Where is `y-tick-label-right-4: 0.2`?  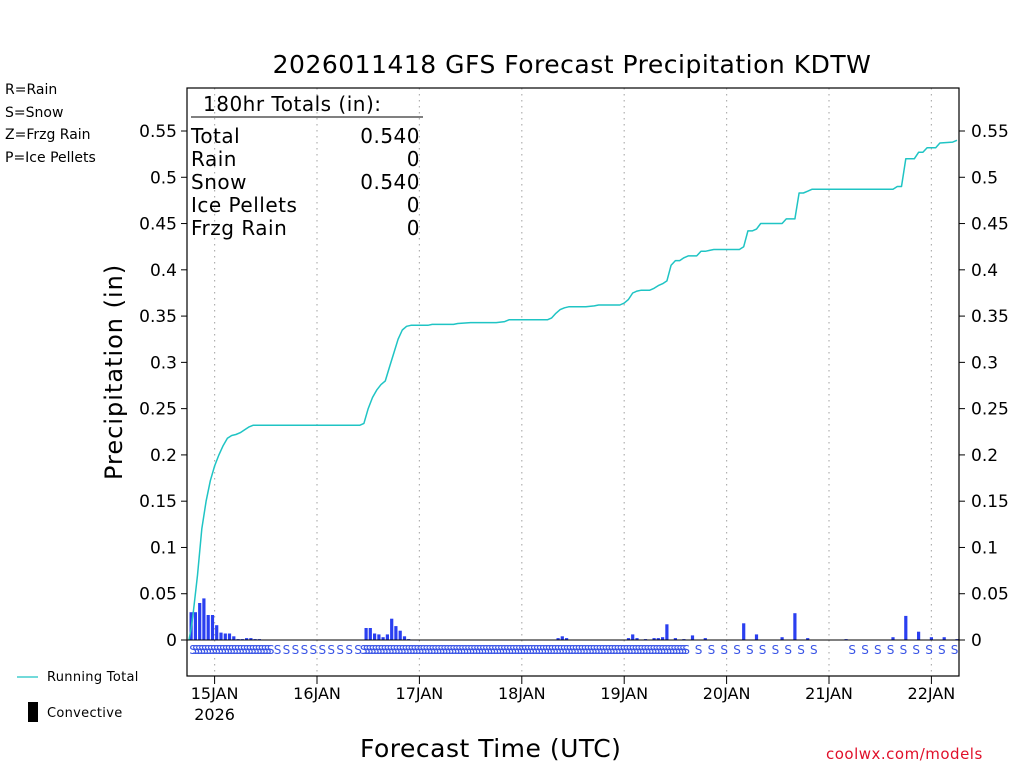
y-tick-label-right-4: 0.2 is located at coordinates (984, 456).